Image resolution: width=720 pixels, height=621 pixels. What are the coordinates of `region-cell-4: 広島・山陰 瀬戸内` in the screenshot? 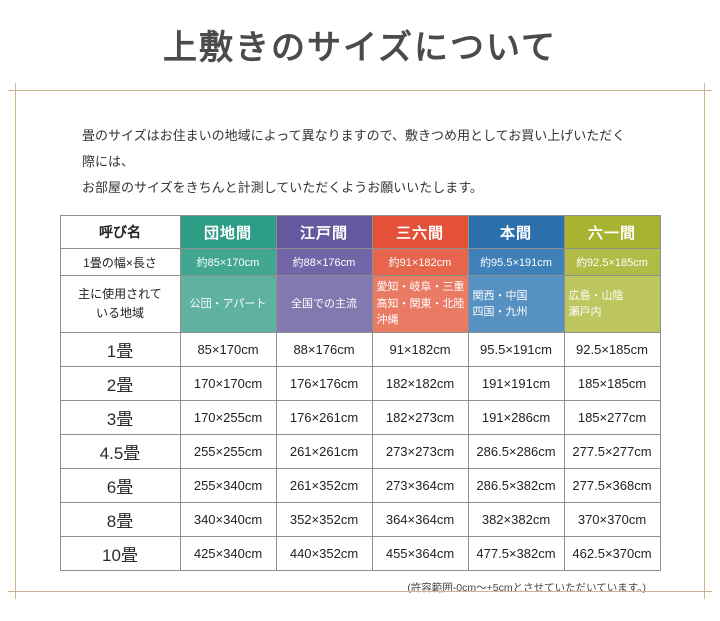 It's located at (612, 304).